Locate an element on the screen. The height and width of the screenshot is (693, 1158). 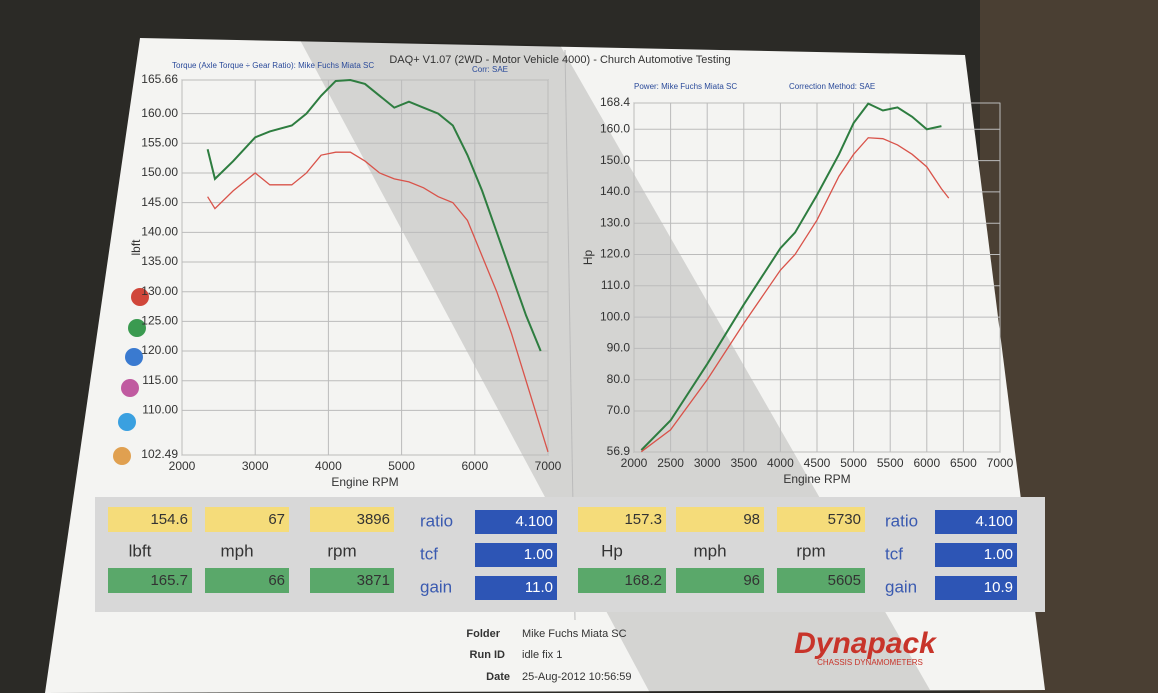
x-tick-label: 3500 is located at coordinates (743, 463).